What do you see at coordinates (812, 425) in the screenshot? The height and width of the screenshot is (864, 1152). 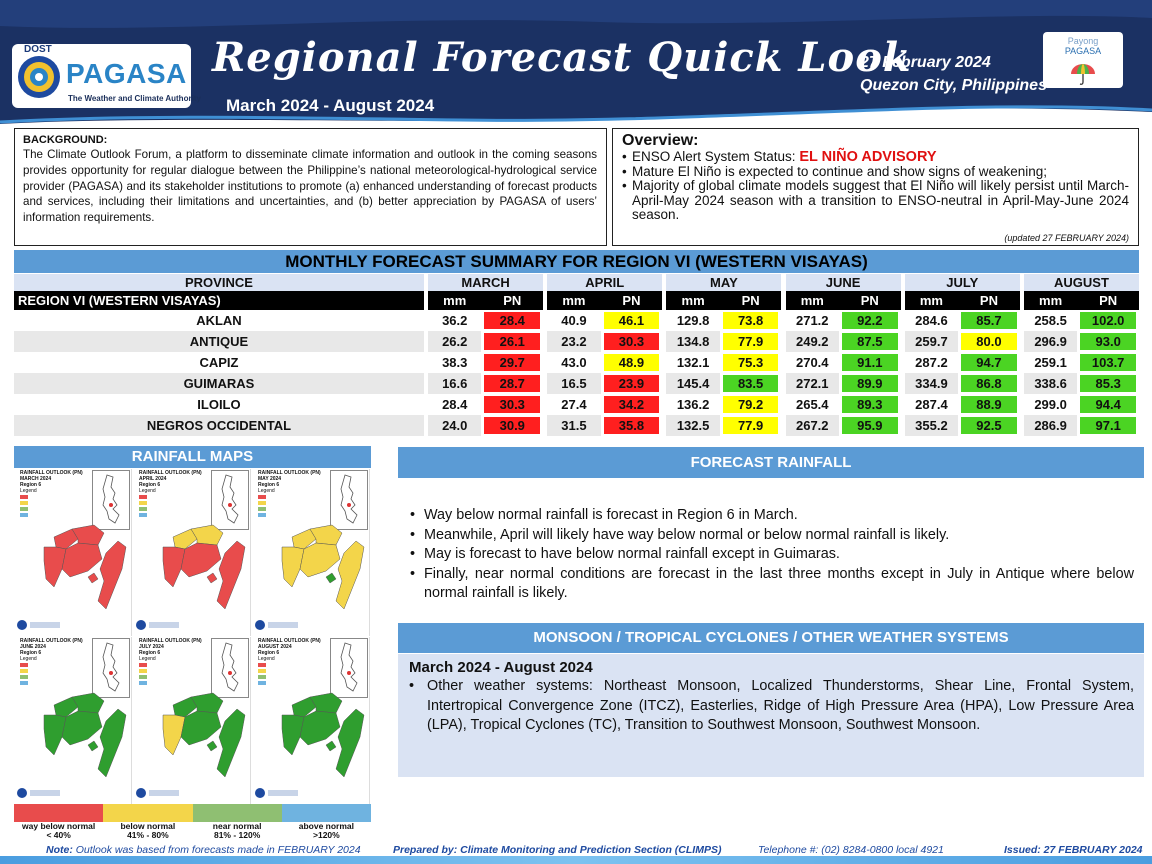 I see `rainfall-mm-cell: 267.2` at bounding box center [812, 425].